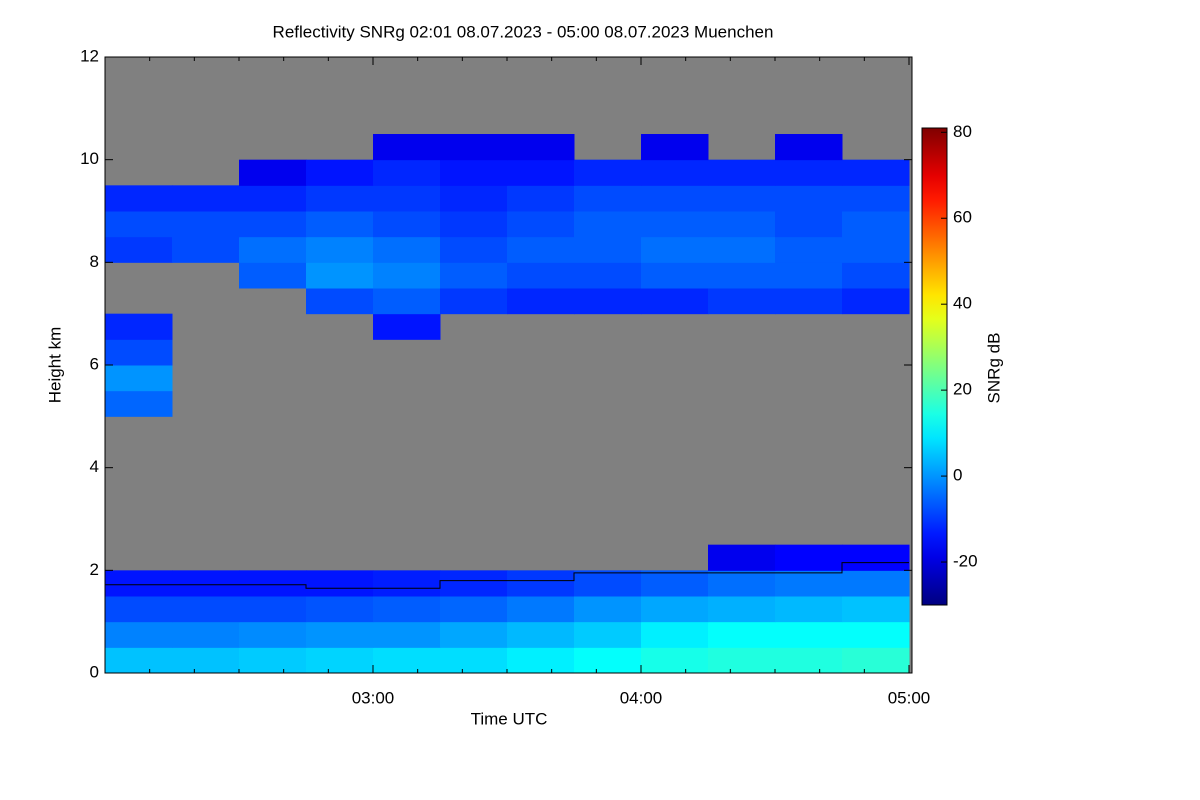 The height and width of the screenshot is (800, 1200). Describe the element at coordinates (641, 697) in the screenshot. I see `x-tick-label: 04:00` at that location.